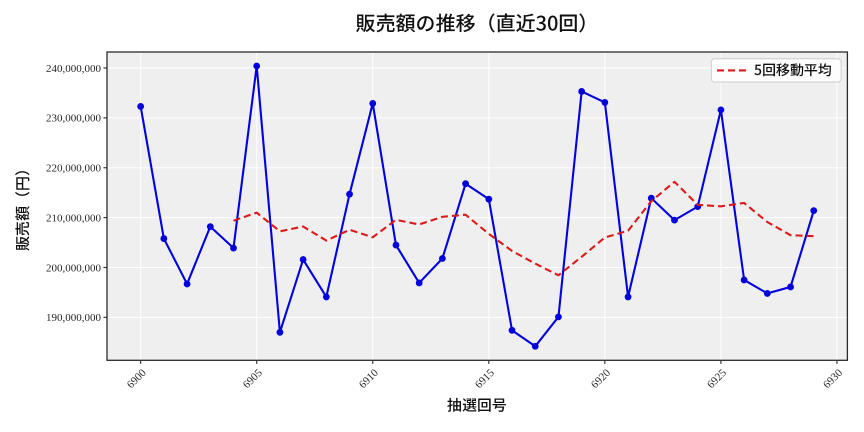  I want to click on x-axis-label: 抽選回号, so click(477, 405).